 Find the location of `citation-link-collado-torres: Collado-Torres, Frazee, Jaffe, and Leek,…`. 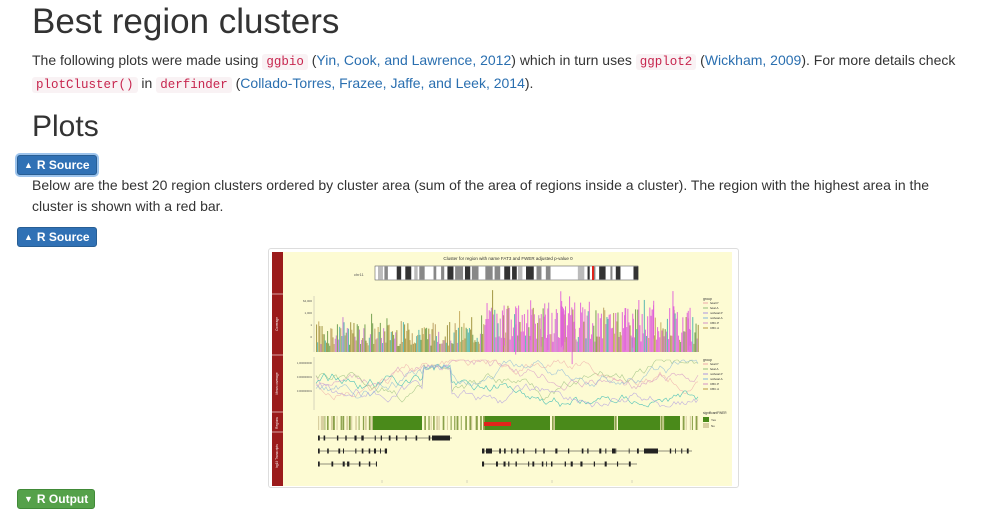

citation-link-collado-torres: Collado-Torres, Frazee, Jaffe, and Leek,… is located at coordinates (382, 83).